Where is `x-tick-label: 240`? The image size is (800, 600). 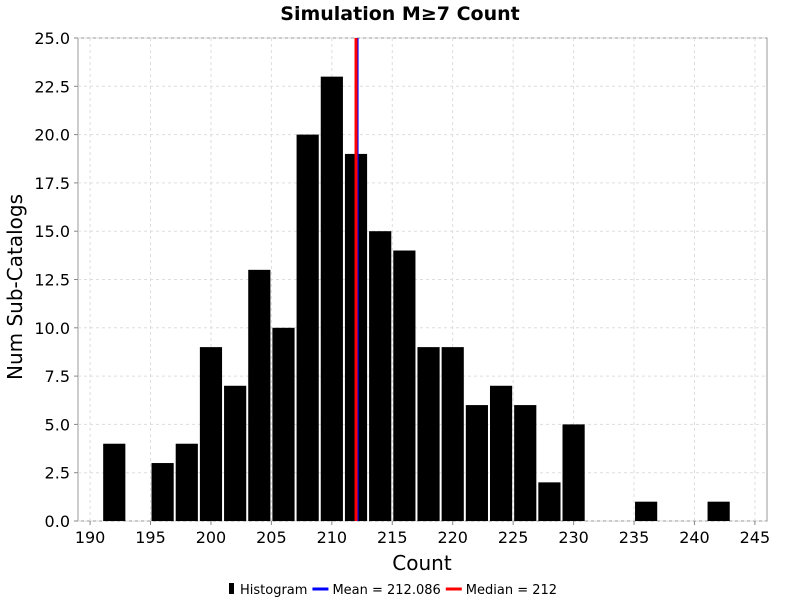
x-tick-label: 240 is located at coordinates (694, 537).